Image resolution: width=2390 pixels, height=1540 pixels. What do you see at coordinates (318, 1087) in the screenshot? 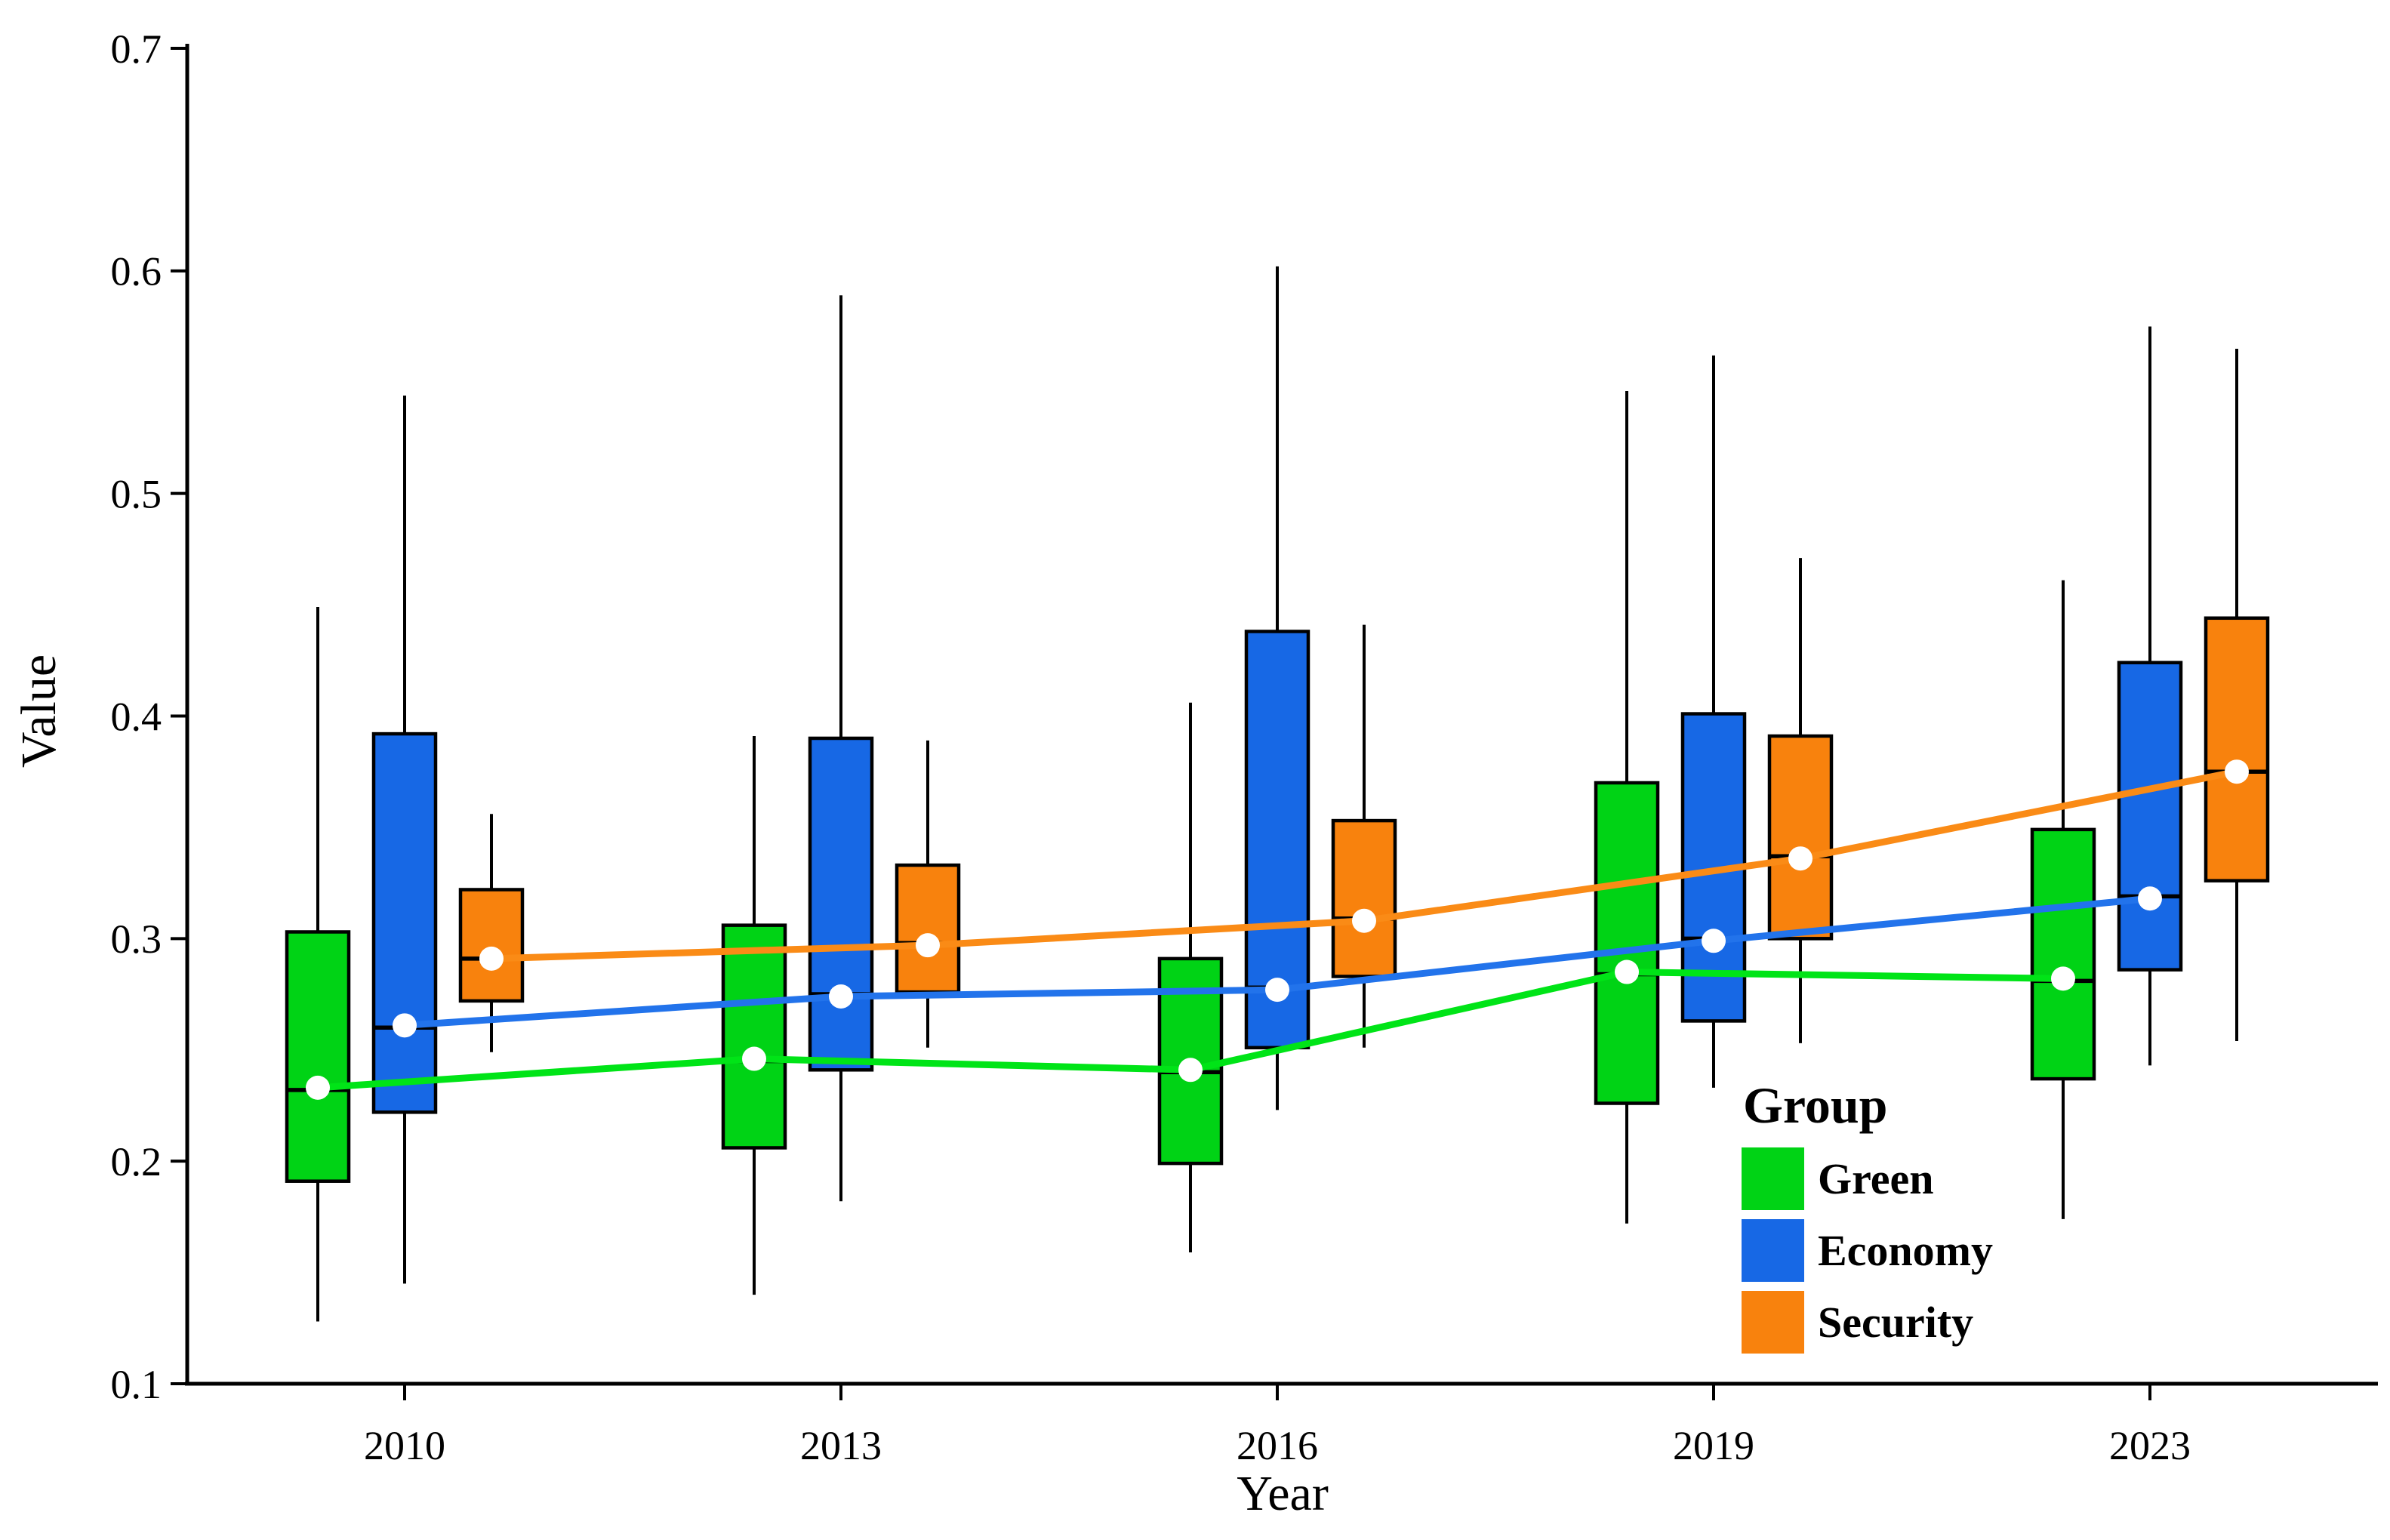
I see `mean-dot-Green-2010` at bounding box center [318, 1087].